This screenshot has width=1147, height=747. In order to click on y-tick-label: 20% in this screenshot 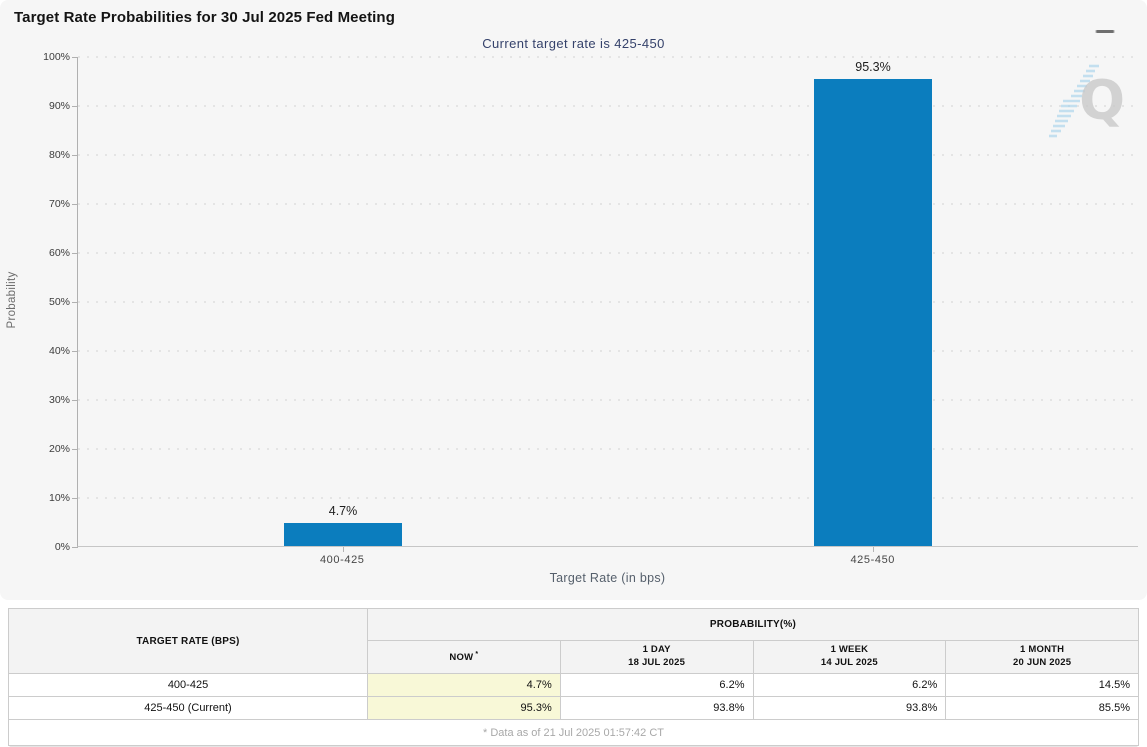, I will do `click(59, 449)`.